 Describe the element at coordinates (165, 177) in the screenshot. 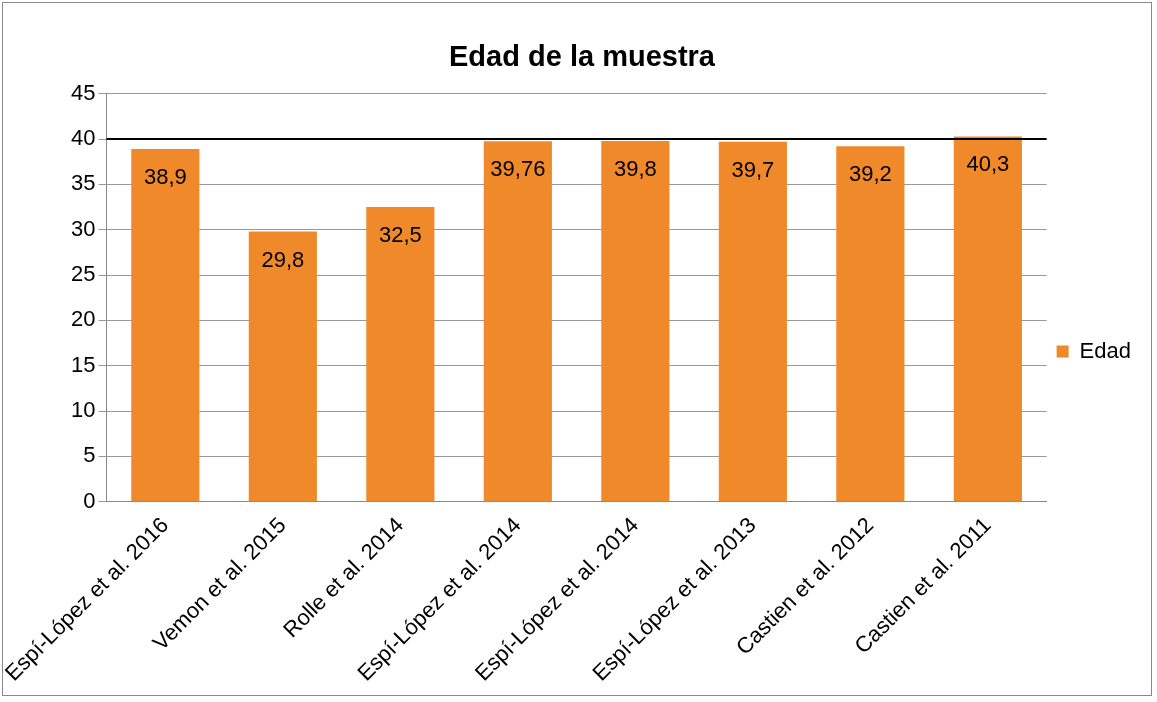

I see `data-label: 38,9` at that location.